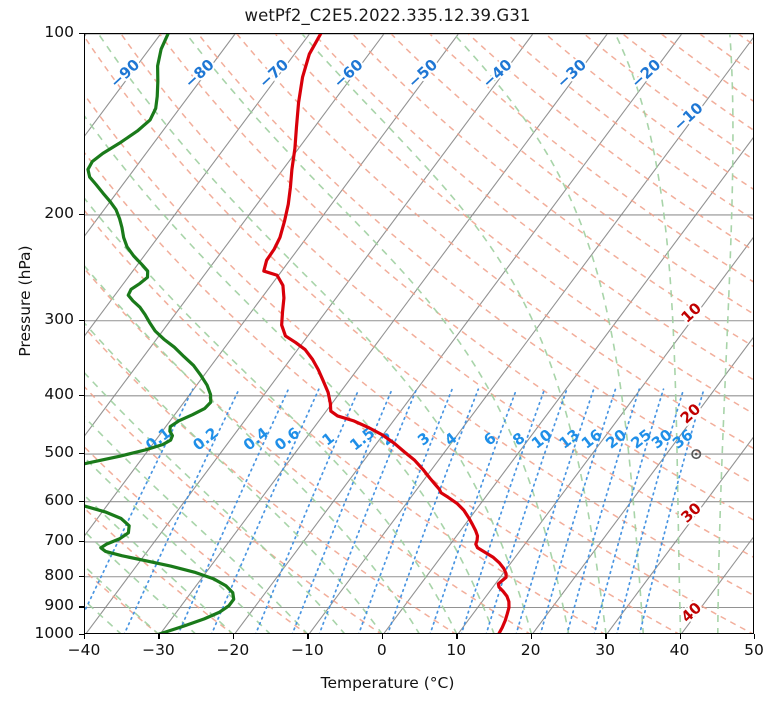 The width and height of the screenshot is (775, 708). I want to click on x-axis-tick-10: 10, so click(456, 650).